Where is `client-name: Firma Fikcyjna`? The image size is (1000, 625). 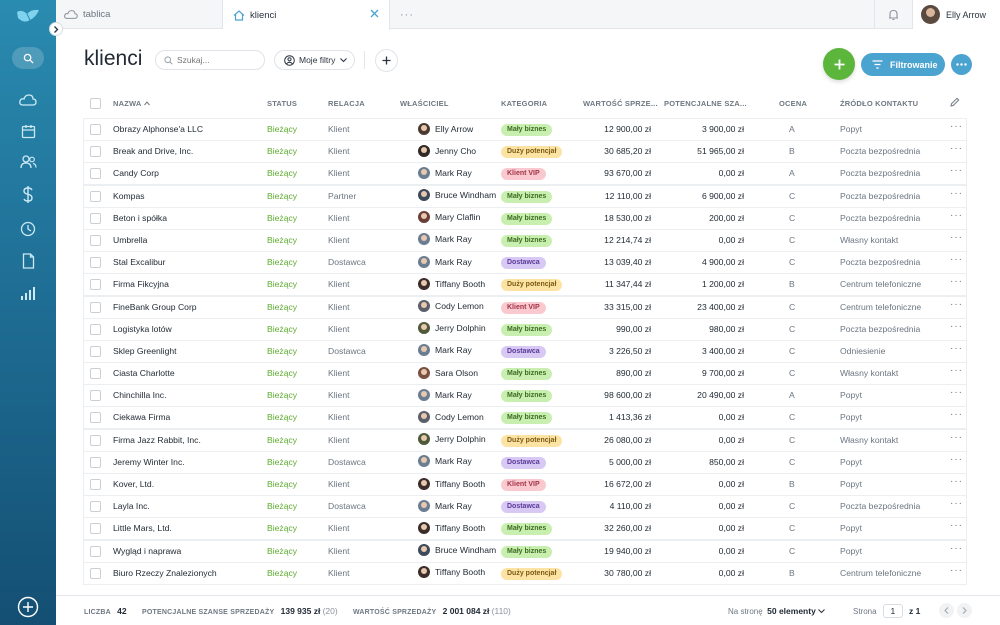 client-name: Firma Fikcyjna is located at coordinates (141, 284).